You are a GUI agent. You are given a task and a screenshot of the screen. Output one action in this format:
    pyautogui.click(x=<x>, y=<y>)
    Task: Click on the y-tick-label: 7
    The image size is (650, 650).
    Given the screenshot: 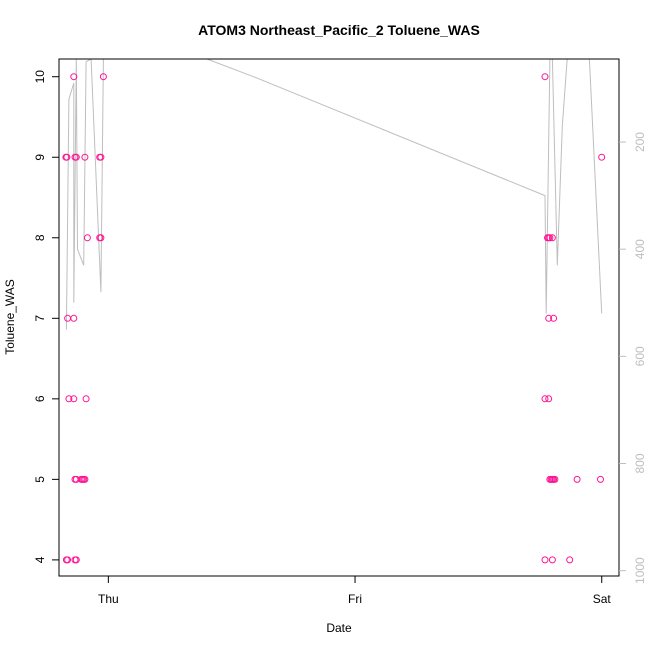 What is the action you would take?
    pyautogui.click(x=40, y=318)
    